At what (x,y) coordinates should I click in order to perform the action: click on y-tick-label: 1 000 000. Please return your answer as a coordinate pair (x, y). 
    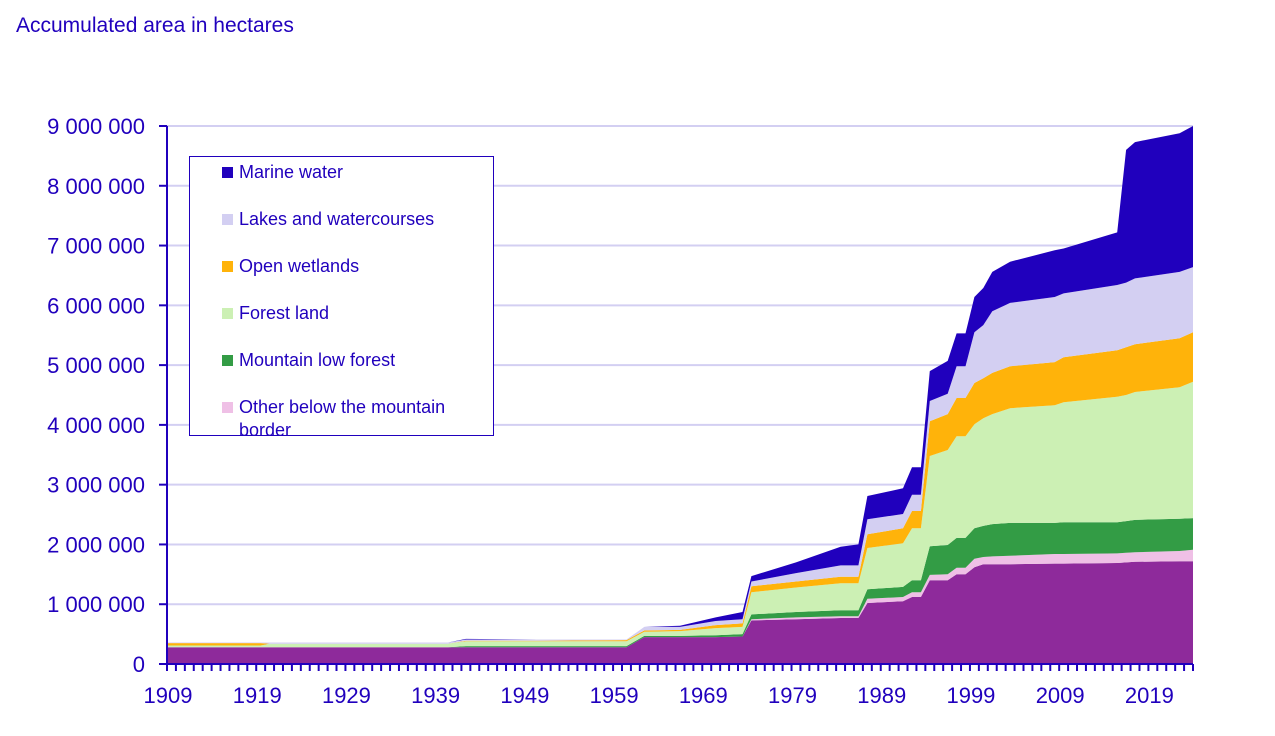
    Looking at the image, I should click on (96, 604).